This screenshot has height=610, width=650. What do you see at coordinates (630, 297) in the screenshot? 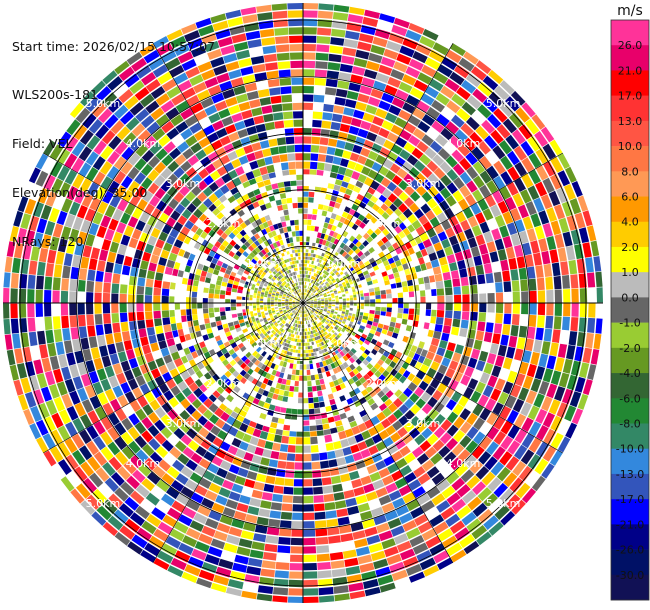
I see `colorbar-tick-label: 0.0` at bounding box center [630, 297].